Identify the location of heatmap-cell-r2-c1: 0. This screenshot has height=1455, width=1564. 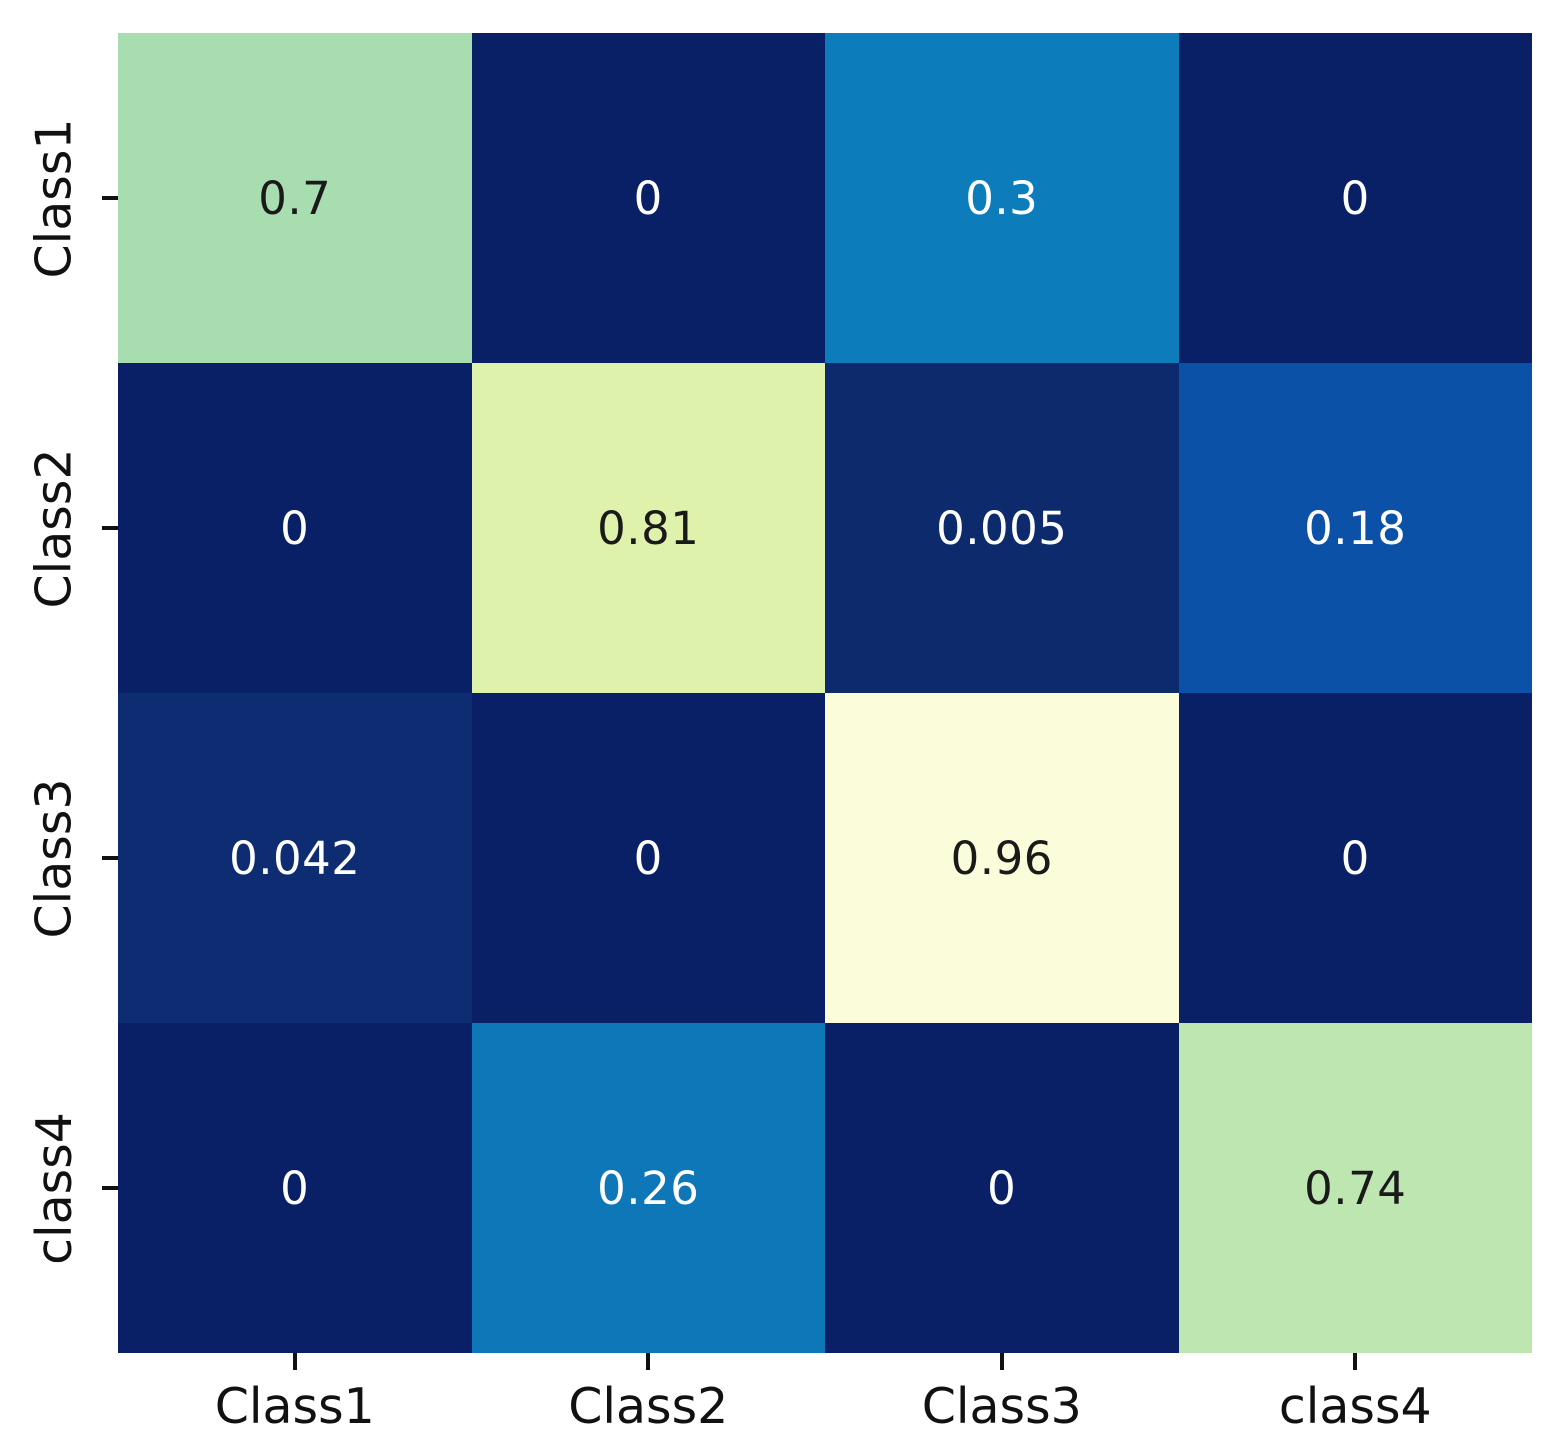
(648, 858).